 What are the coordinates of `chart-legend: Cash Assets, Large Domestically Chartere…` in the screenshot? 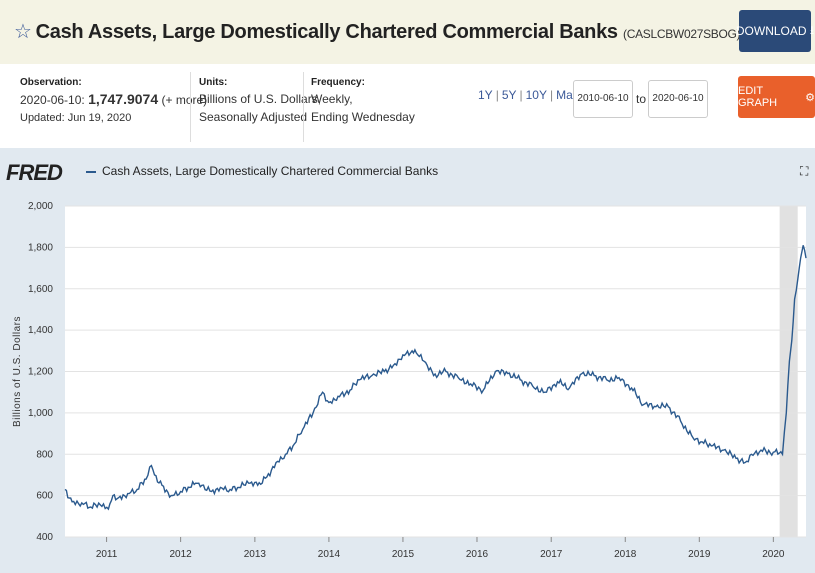 It's located at (262, 171).